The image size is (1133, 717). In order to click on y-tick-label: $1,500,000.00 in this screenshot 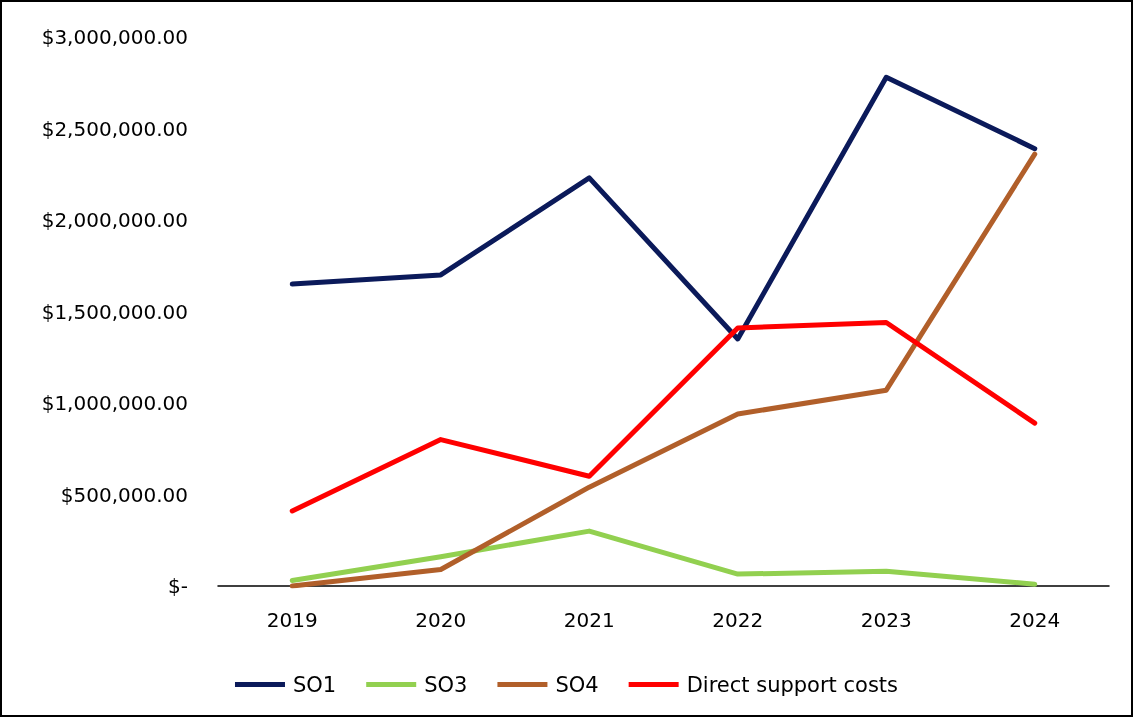, I will do `click(114, 311)`.